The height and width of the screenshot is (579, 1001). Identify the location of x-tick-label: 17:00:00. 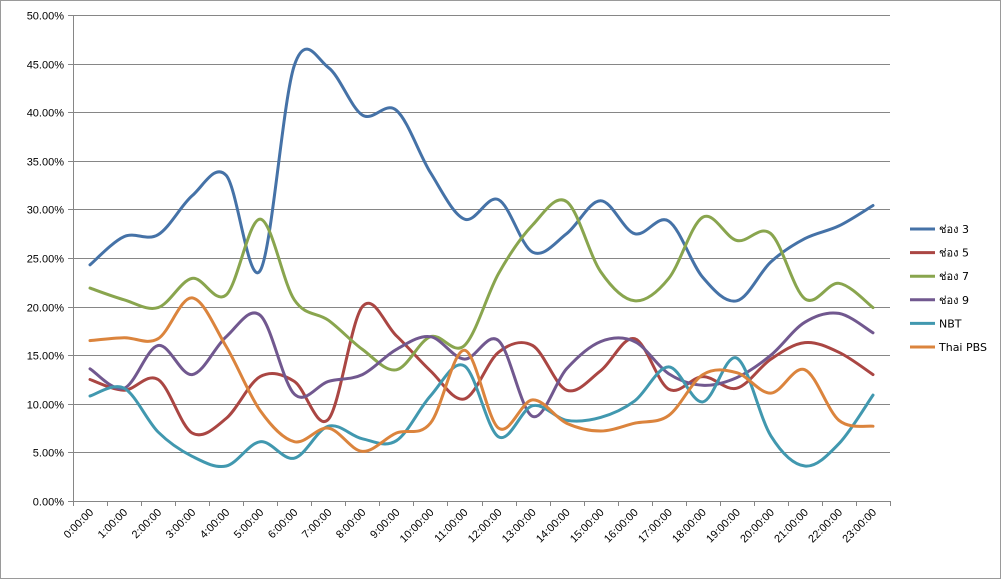
(655, 526).